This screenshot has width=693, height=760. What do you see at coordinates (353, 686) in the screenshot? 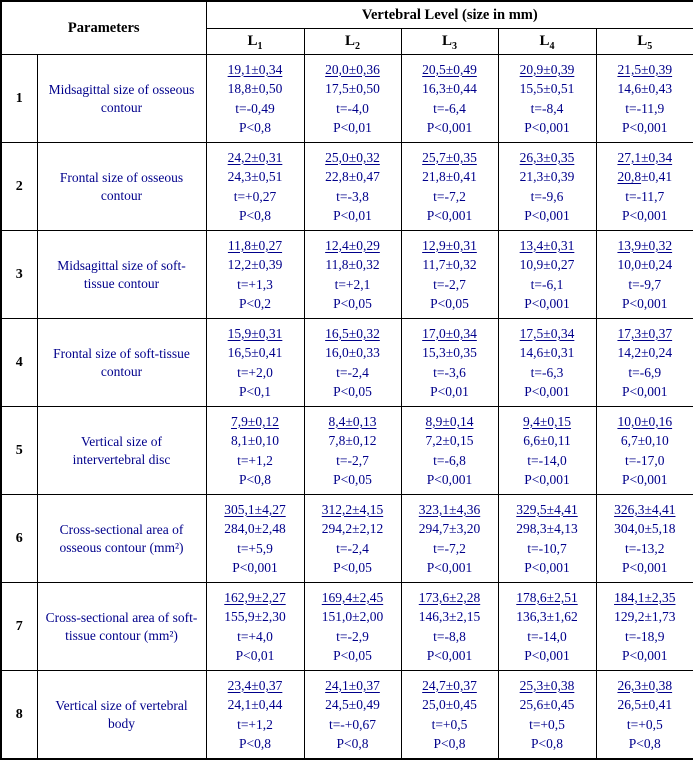
I see `cell-line-1: 24,1±0,37` at bounding box center [353, 686].